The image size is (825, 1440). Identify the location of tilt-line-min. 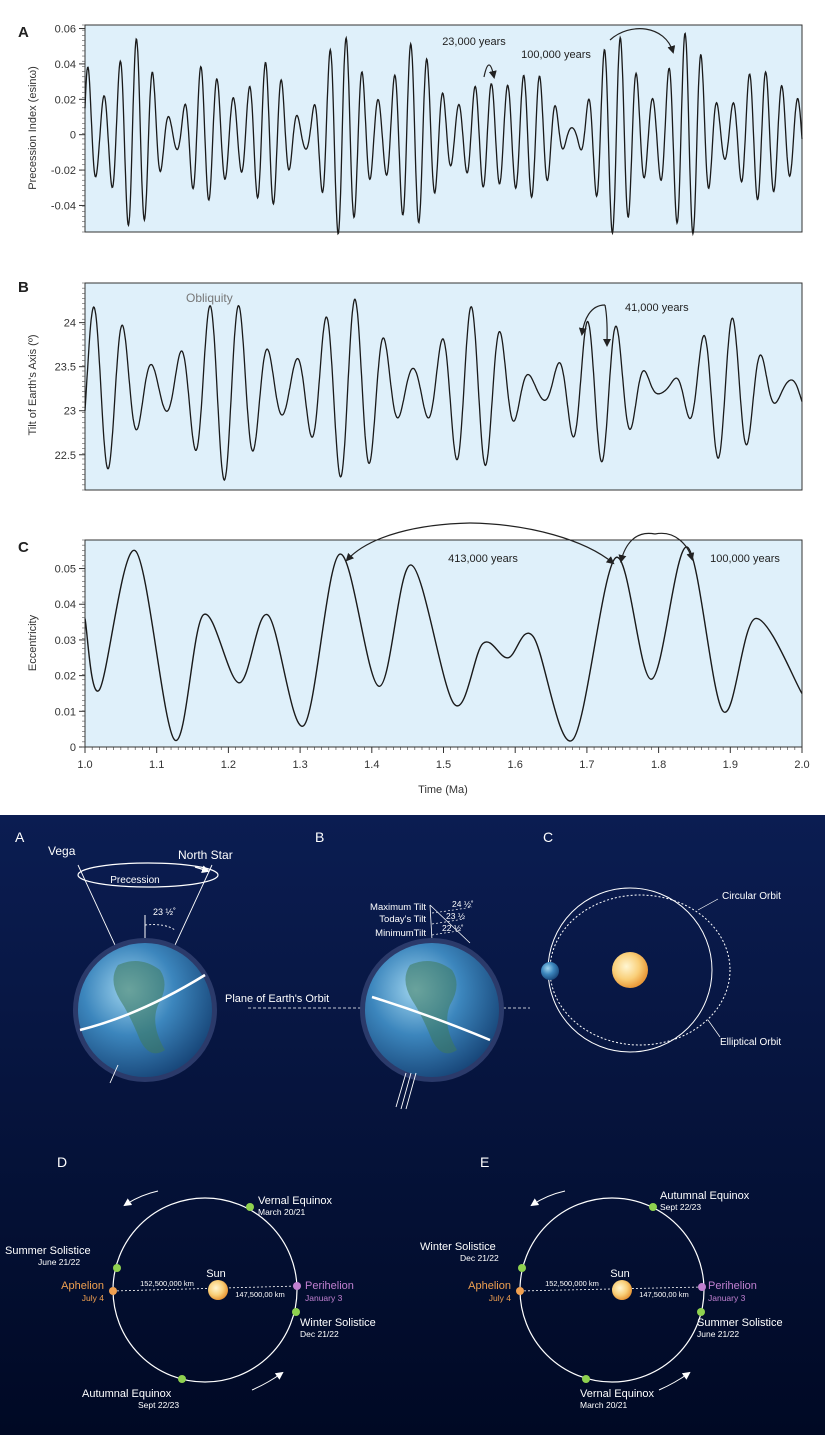
(431, 922).